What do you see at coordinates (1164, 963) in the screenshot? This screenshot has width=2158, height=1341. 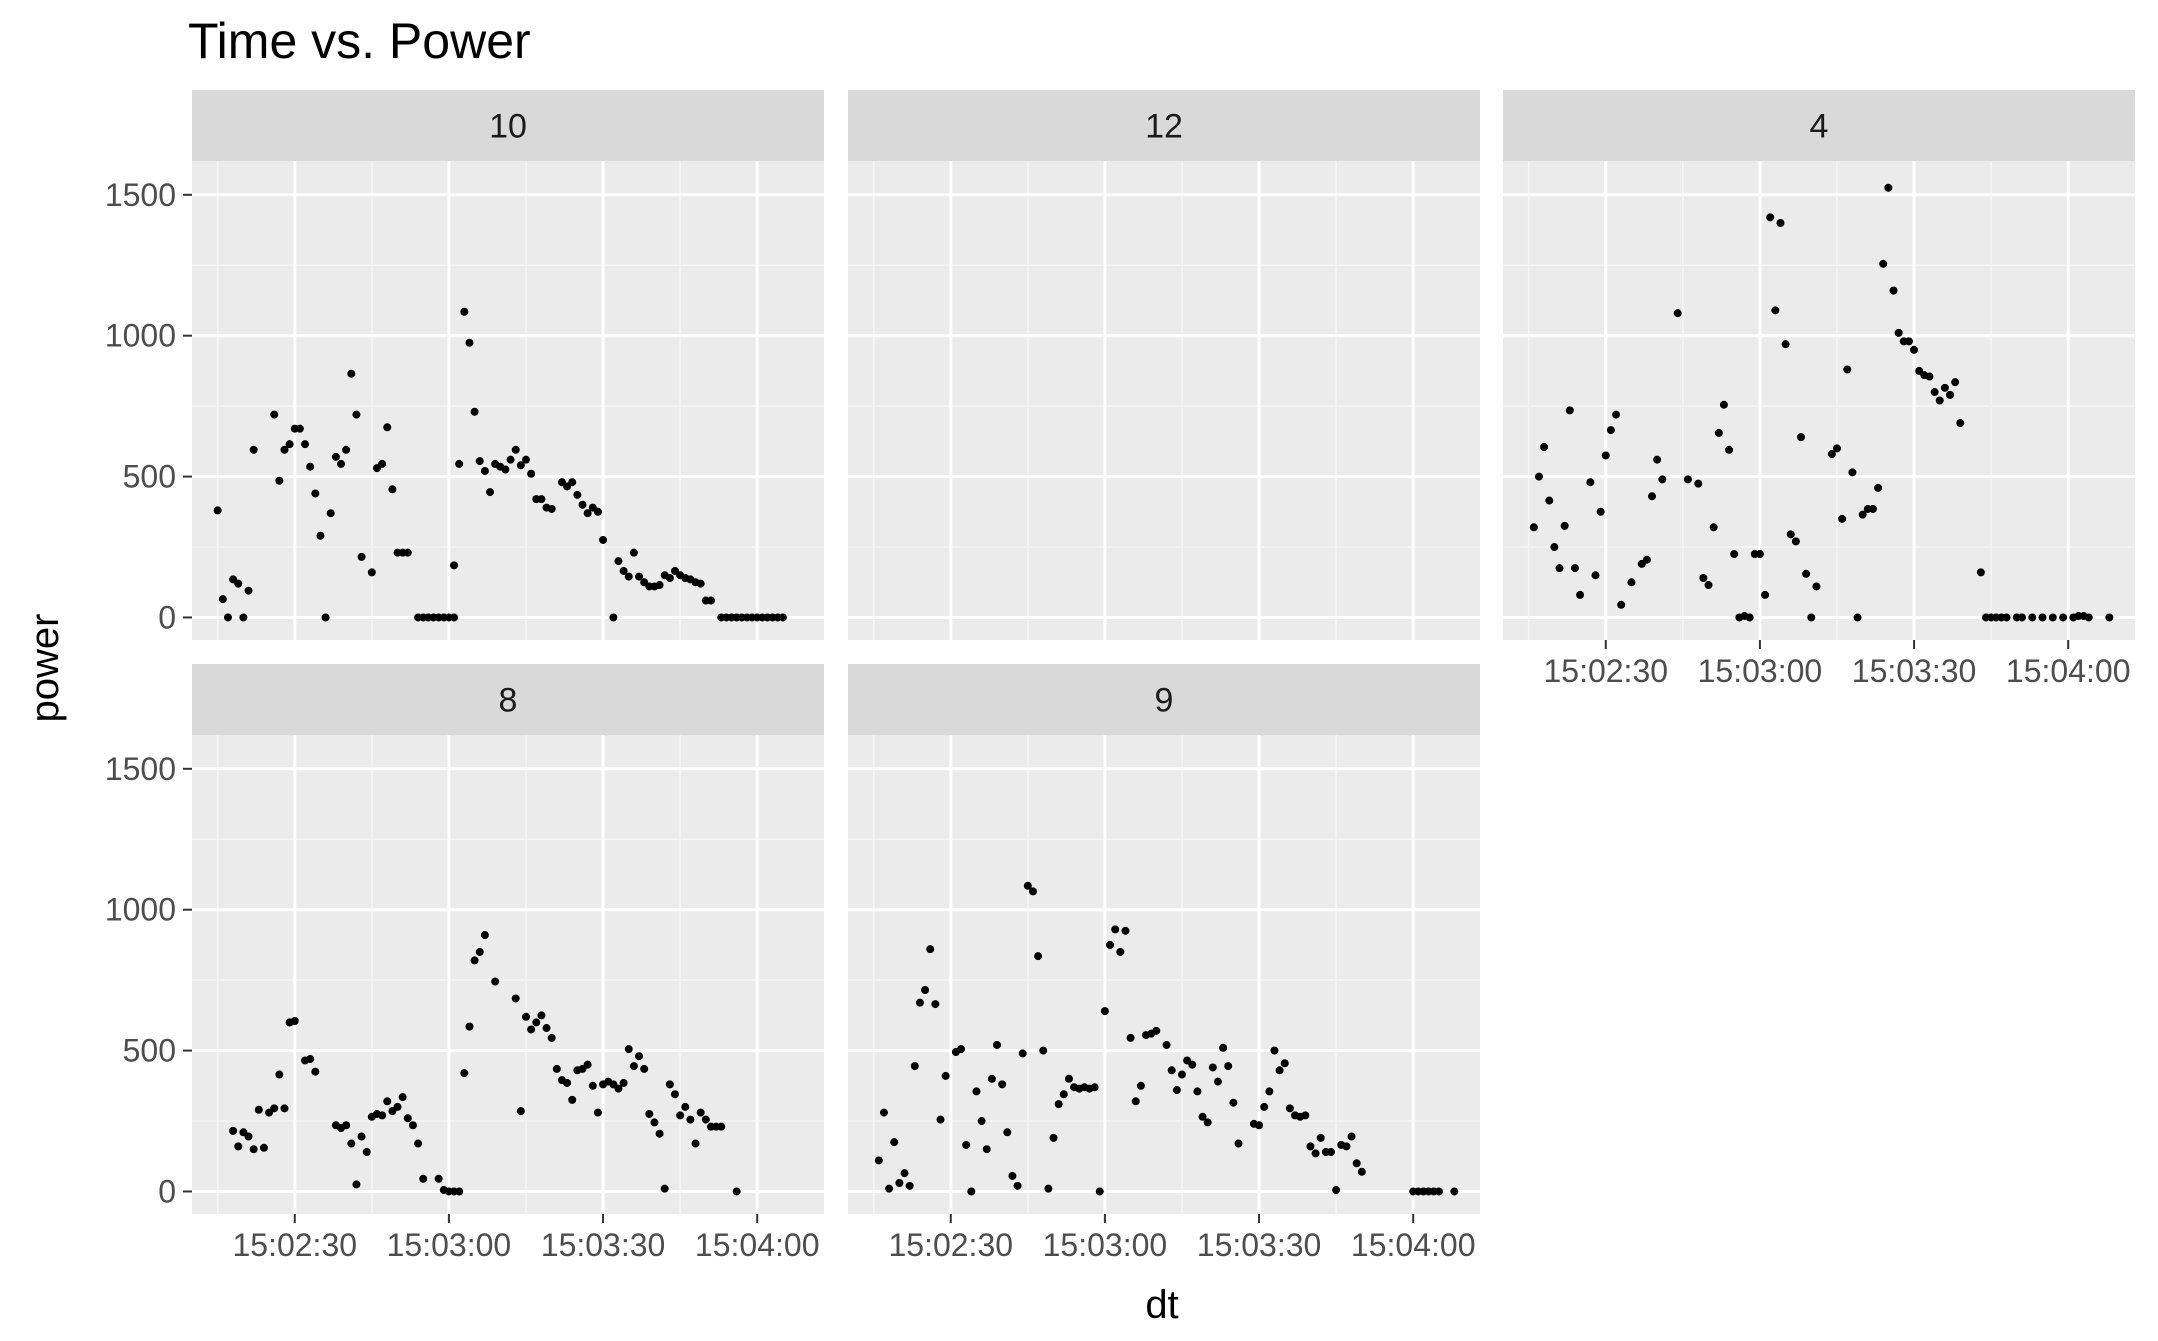 I see `facet-panel-9: 9 15:02:30 15:03:00 15:03:30 15:04:00` at bounding box center [1164, 963].